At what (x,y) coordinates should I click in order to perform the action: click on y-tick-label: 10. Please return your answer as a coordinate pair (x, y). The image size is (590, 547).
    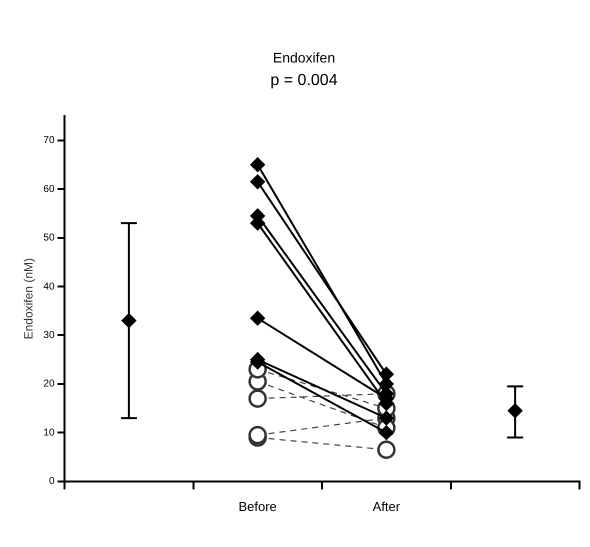
    Looking at the image, I should click on (49, 432).